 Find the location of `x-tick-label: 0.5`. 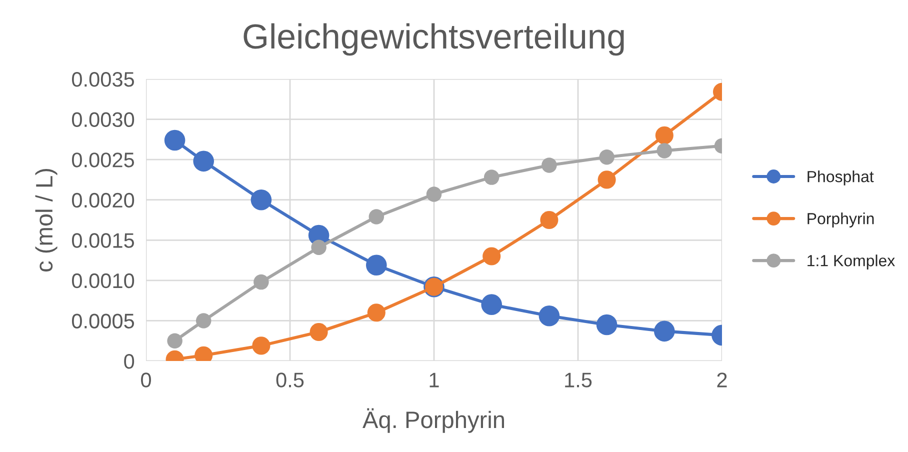

x-tick-label: 0.5 is located at coordinates (290, 380).